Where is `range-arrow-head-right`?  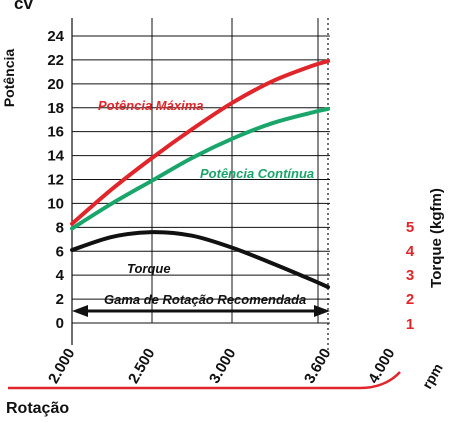
range-arrow-head-right is located at coordinates (322, 311).